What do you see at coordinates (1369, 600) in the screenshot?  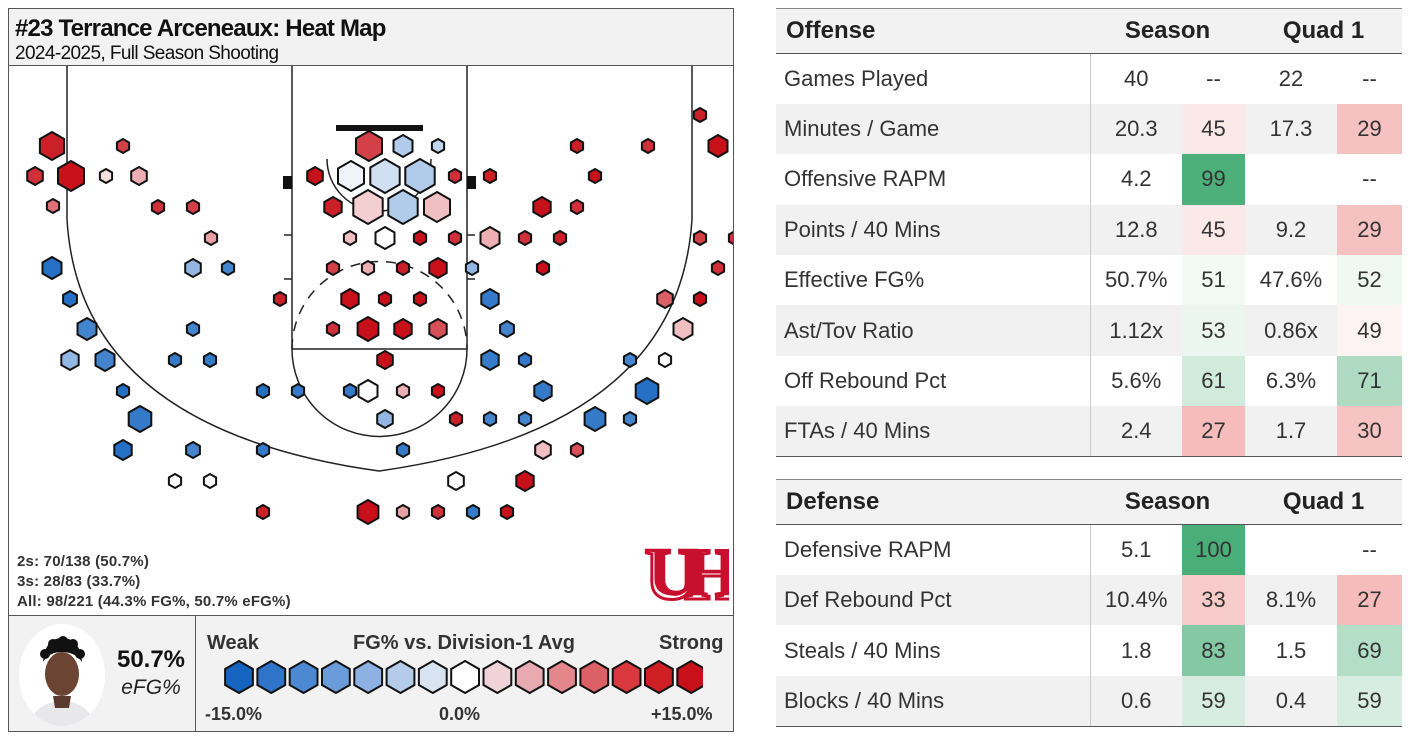 I see `quad-percentile: 27` at bounding box center [1369, 600].